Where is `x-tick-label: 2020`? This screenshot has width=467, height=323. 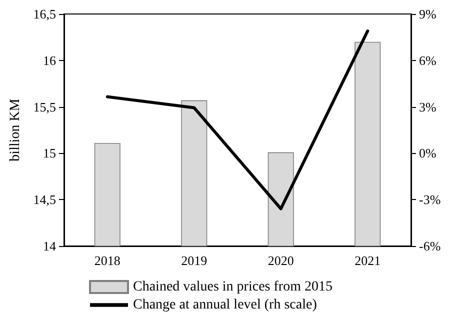
x-tick-label: 2020 is located at coordinates (281, 260).